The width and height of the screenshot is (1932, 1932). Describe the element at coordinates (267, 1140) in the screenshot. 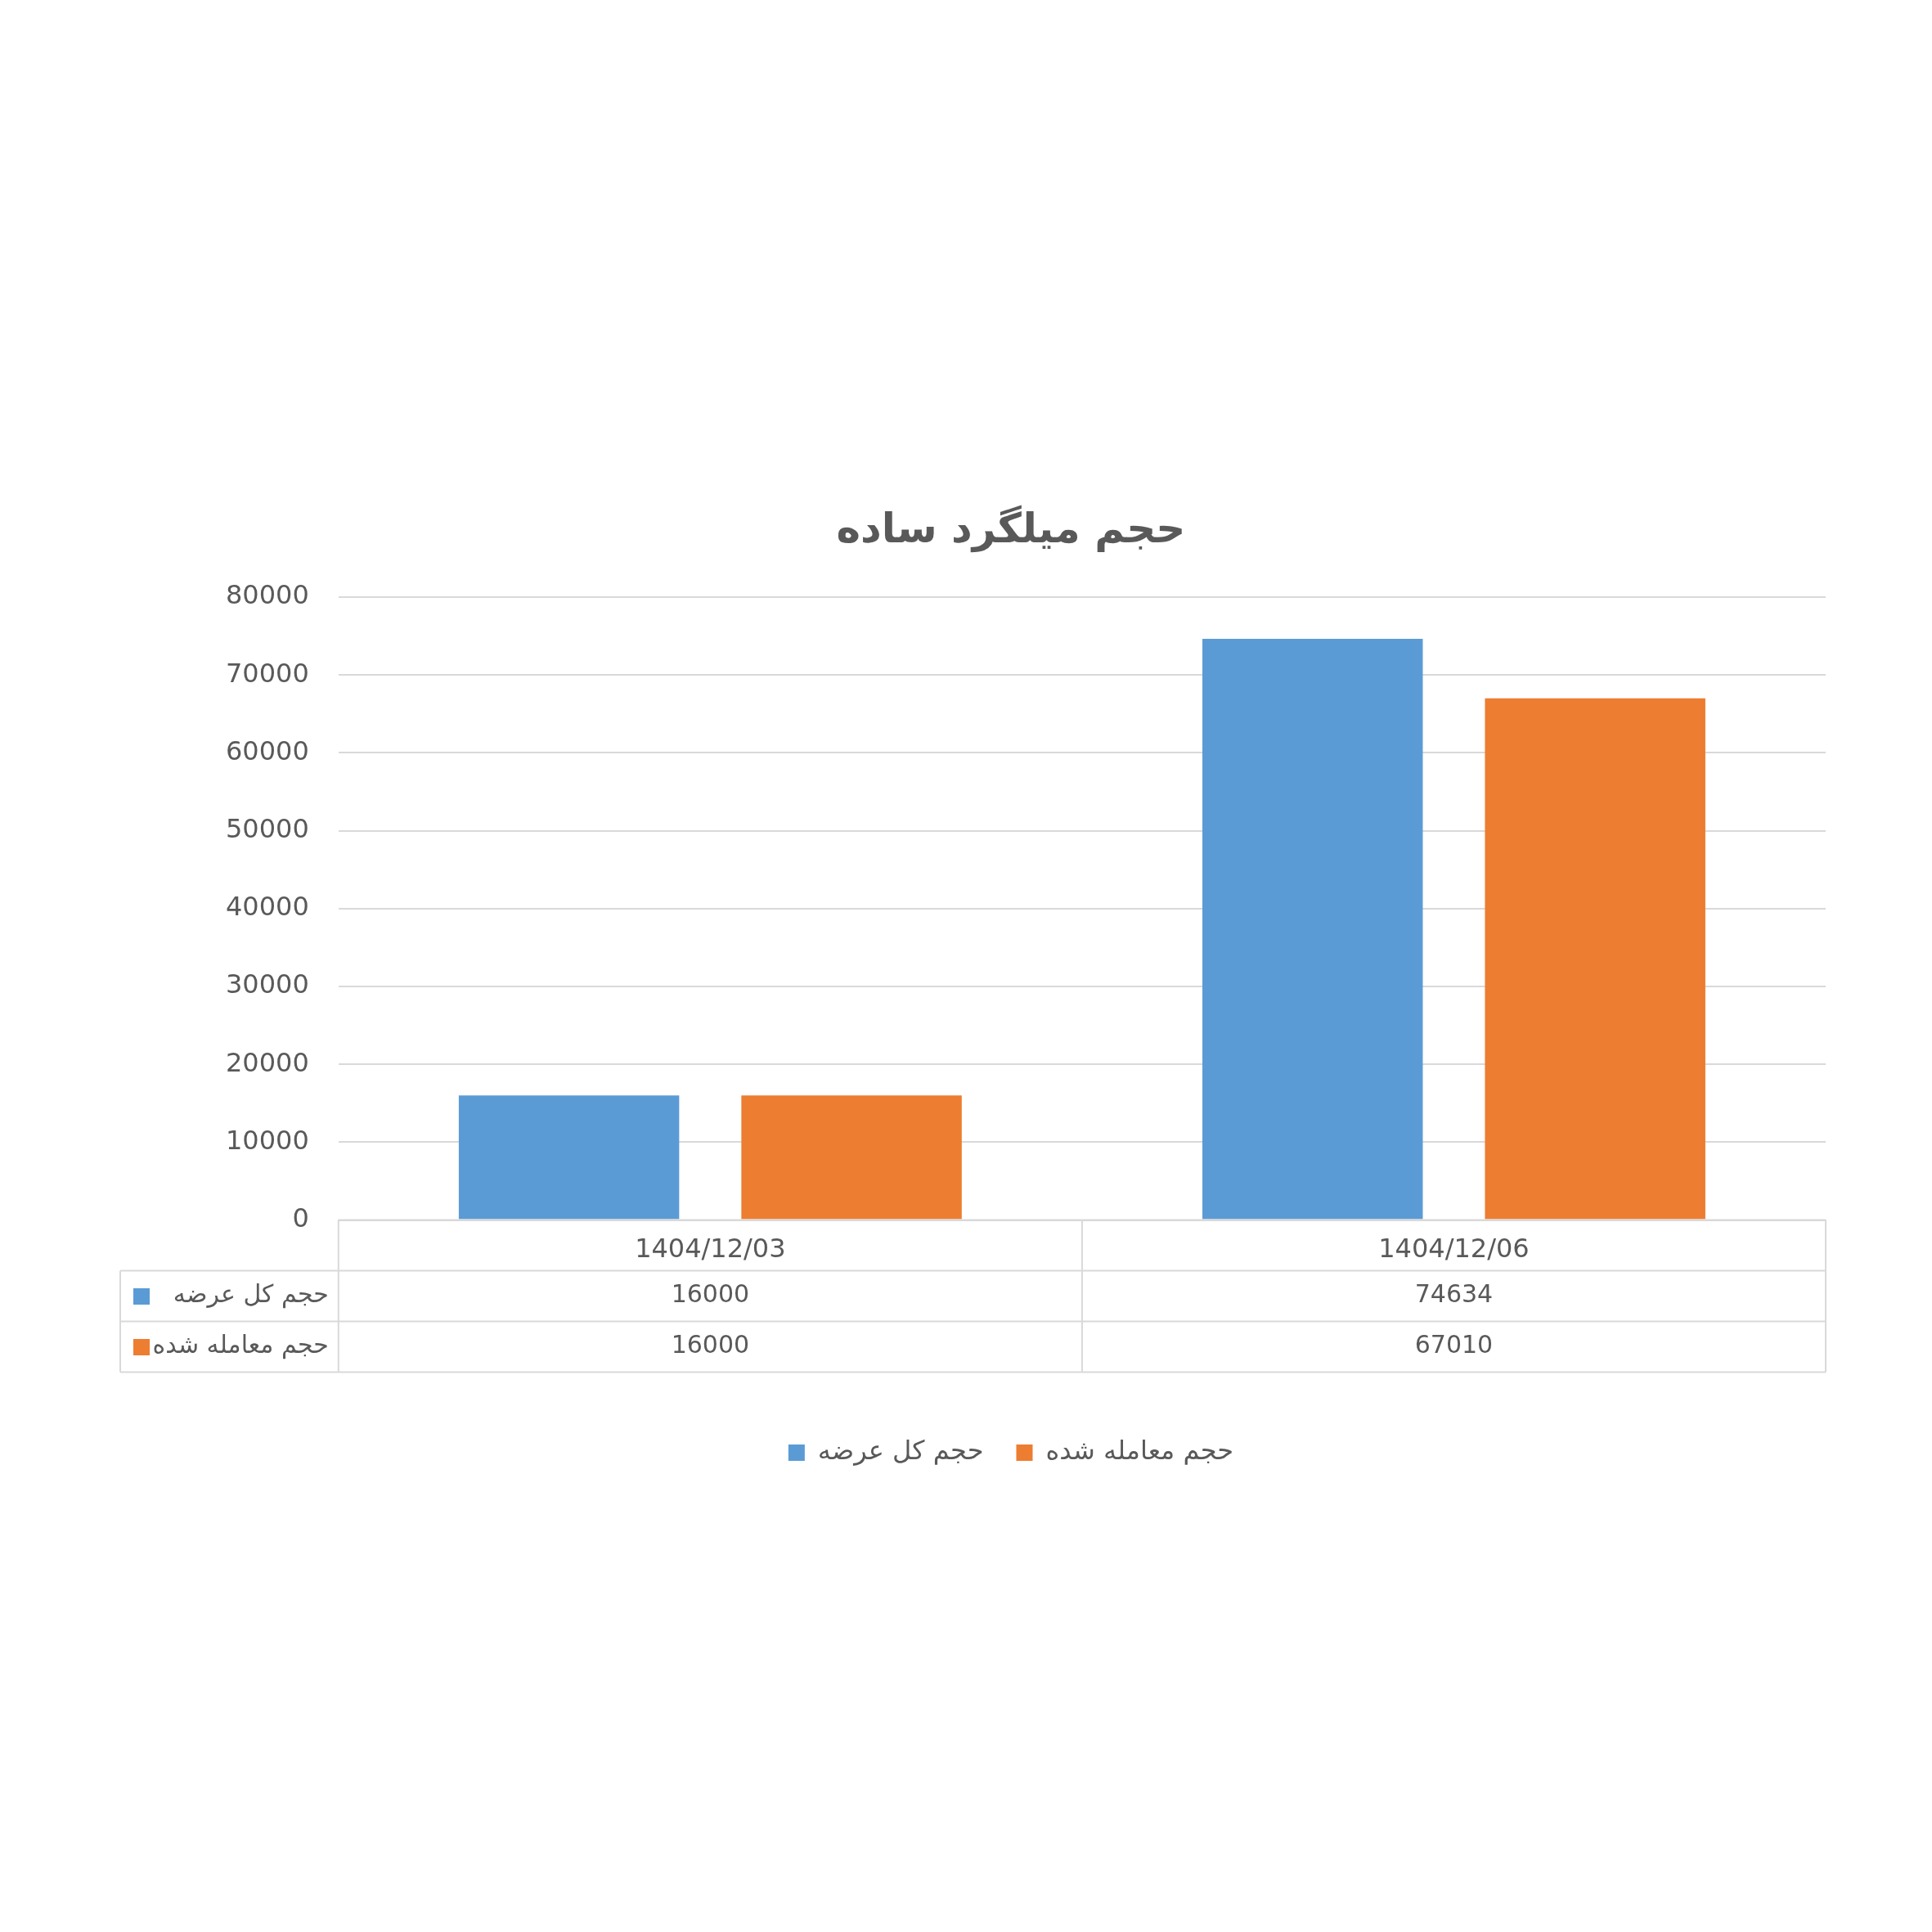

I see `y-tick-label: 10000` at that location.